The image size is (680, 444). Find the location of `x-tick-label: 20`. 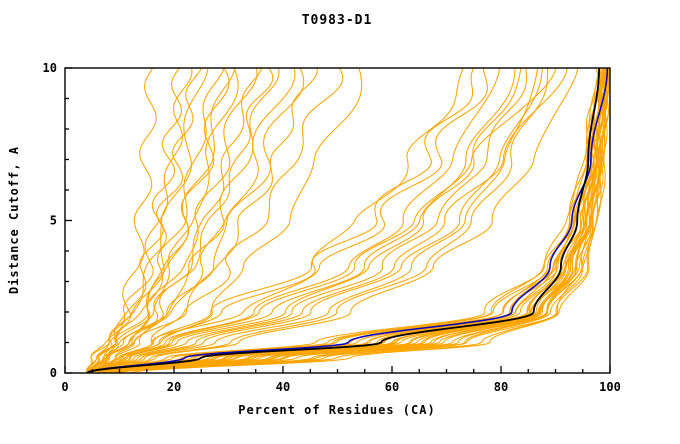

x-tick-label: 20 is located at coordinates (174, 387).